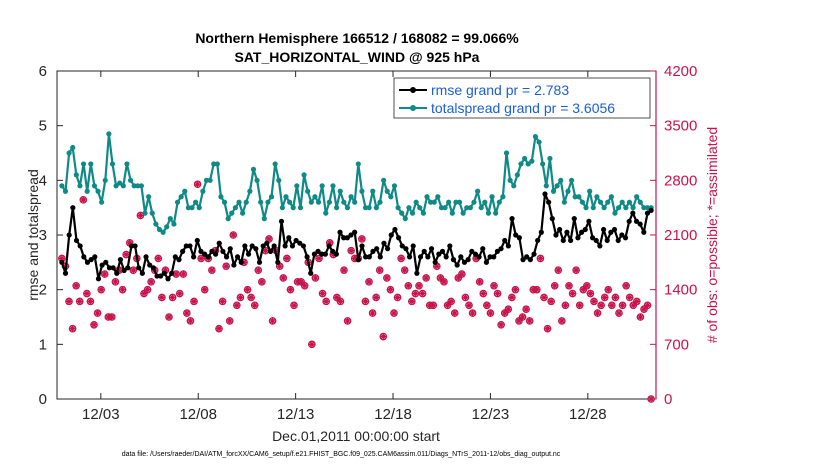 This screenshot has height=470, width=830. I want to click on chart-title-line2: SAT_HORIZONTAL_WIND @ 925 hPa, so click(357, 57).